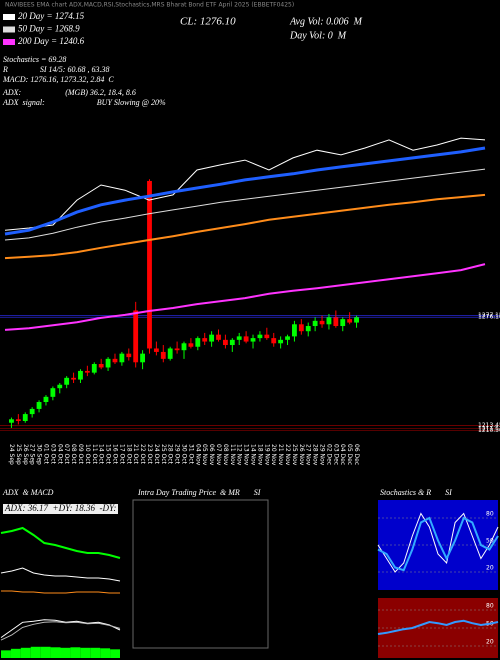 The width and height of the screenshot is (500, 660). I want to click on x-tick-label: 04 Nov, so click(197, 455).